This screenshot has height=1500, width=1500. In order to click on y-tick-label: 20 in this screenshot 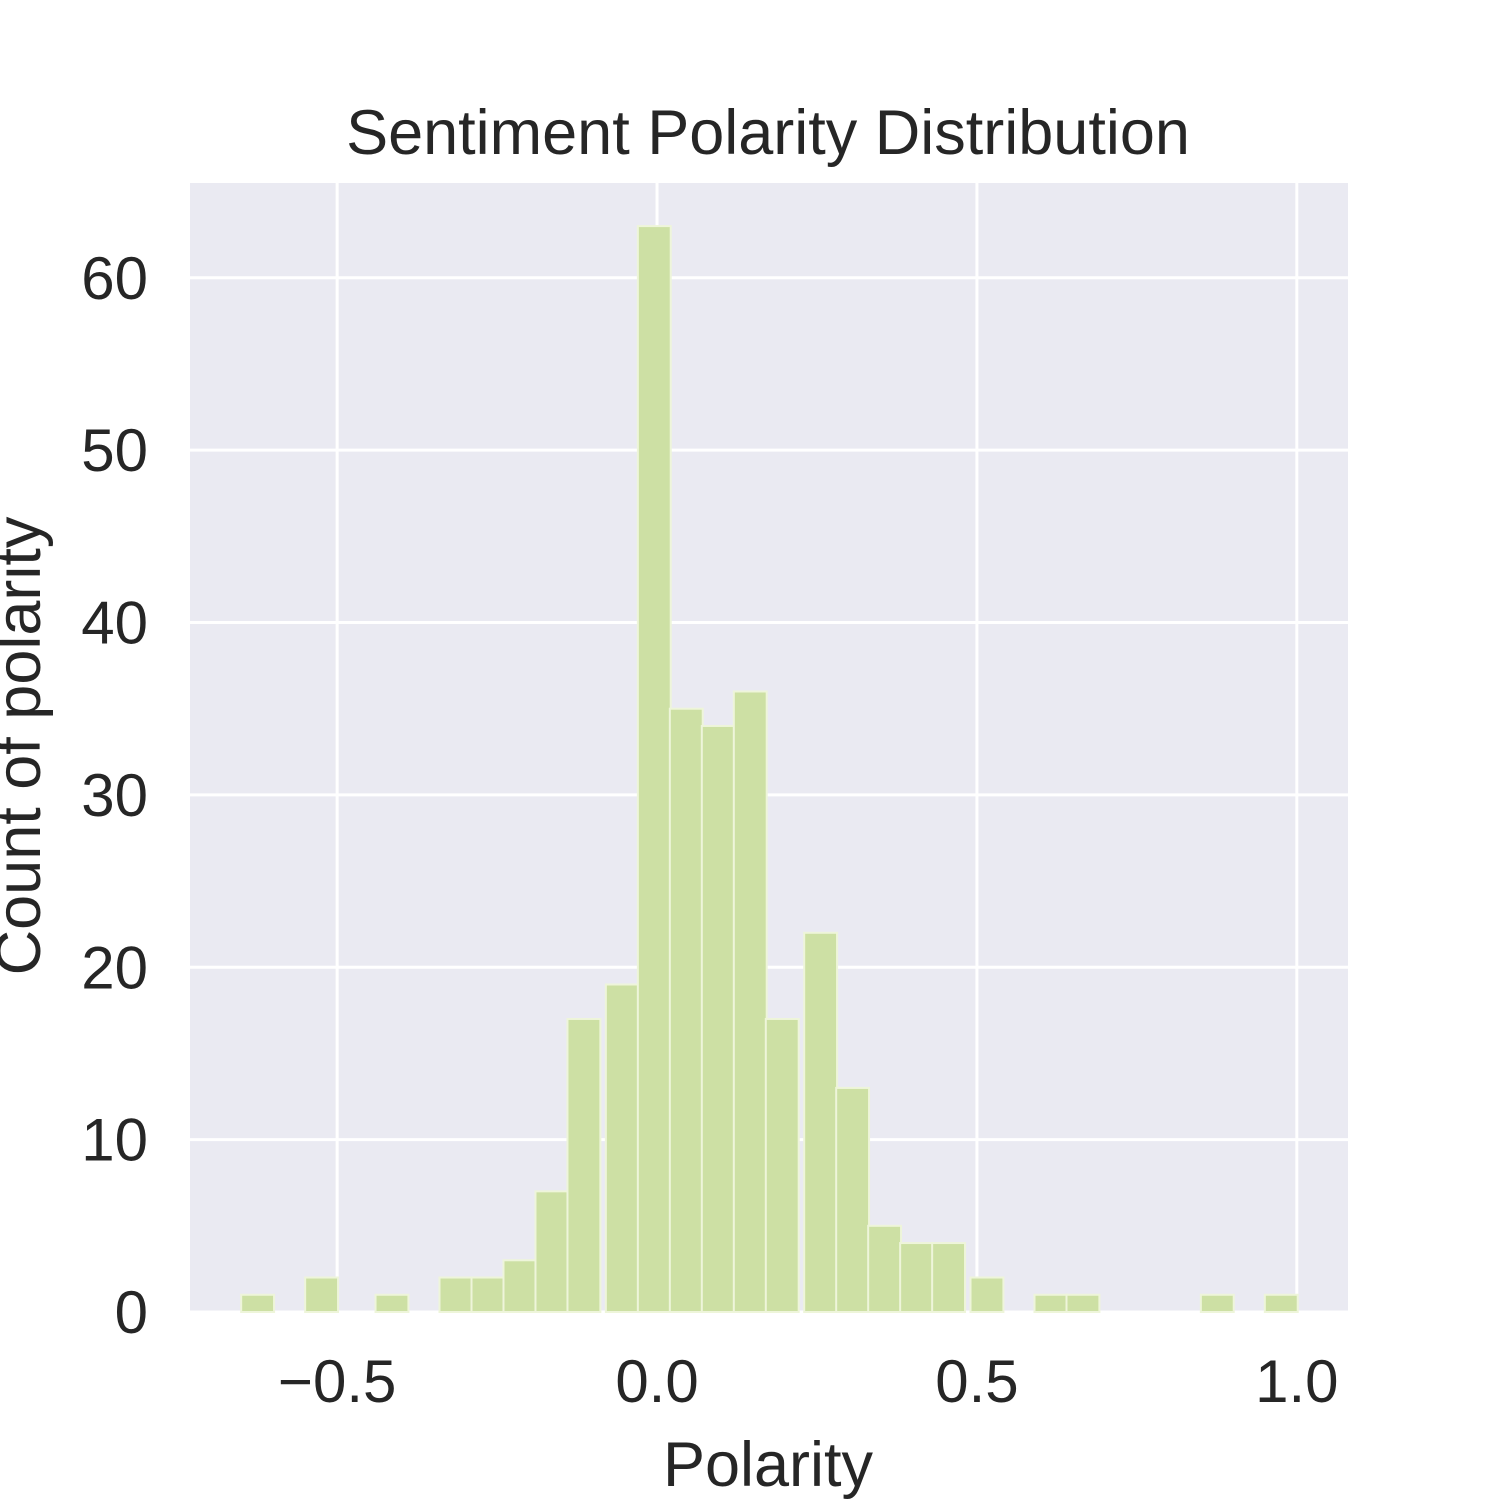, I will do `click(114, 967)`.